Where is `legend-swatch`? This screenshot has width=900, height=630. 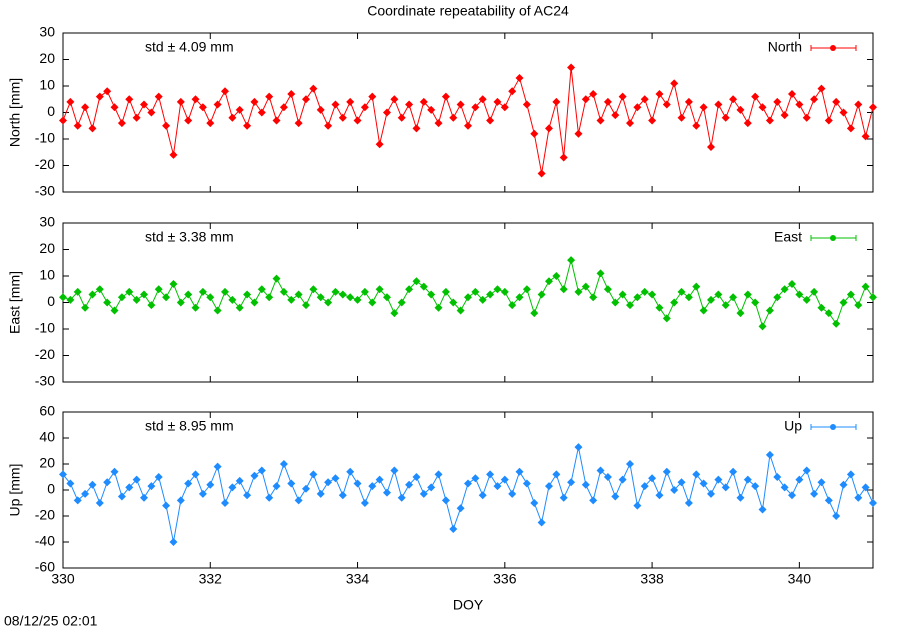
legend-swatch is located at coordinates (833, 238).